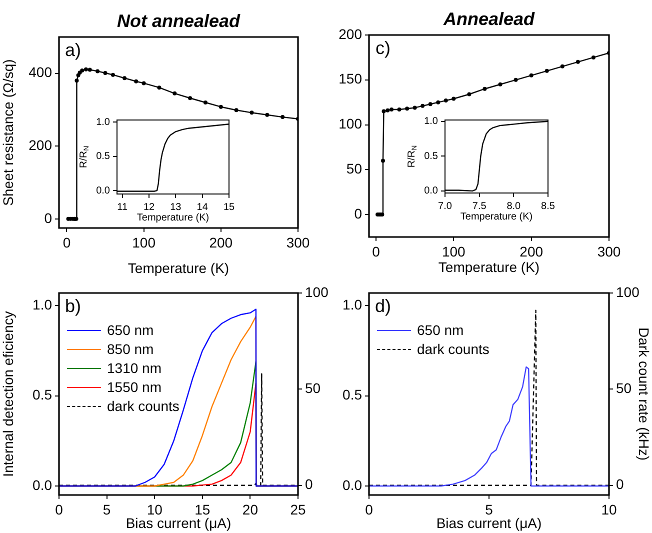 This screenshot has width=652, height=533. What do you see at coordinates (489, 18) in the screenshot?
I see `chart-title: Annealead` at bounding box center [489, 18].